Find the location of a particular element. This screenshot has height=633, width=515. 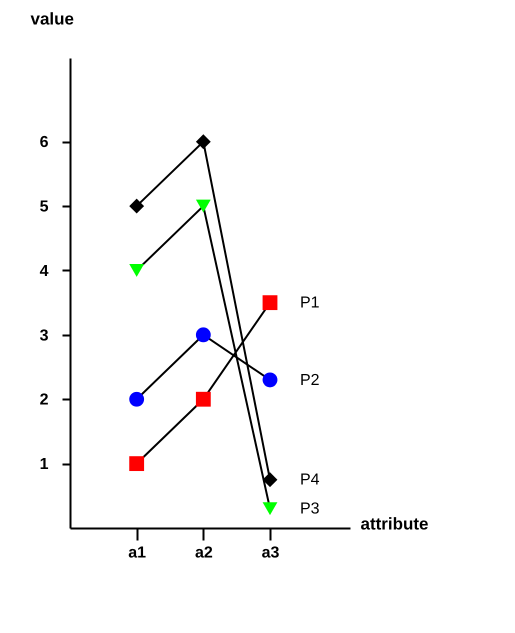

series-label: P1 is located at coordinates (310, 303).